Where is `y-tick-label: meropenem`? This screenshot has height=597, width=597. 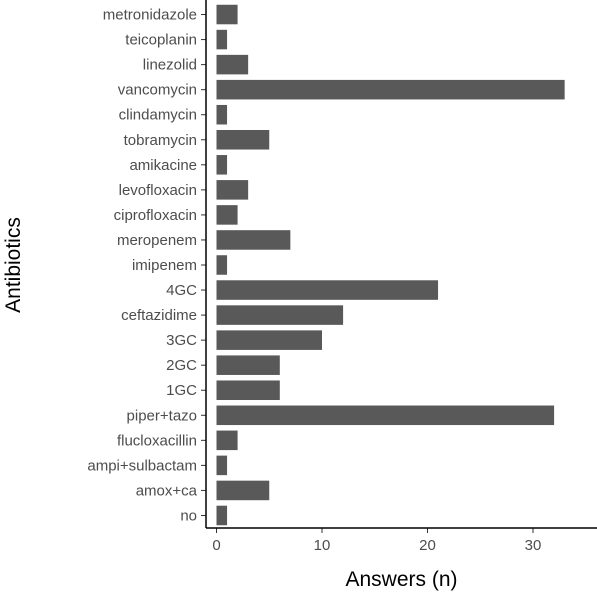 y-tick-label: meropenem is located at coordinates (157, 240).